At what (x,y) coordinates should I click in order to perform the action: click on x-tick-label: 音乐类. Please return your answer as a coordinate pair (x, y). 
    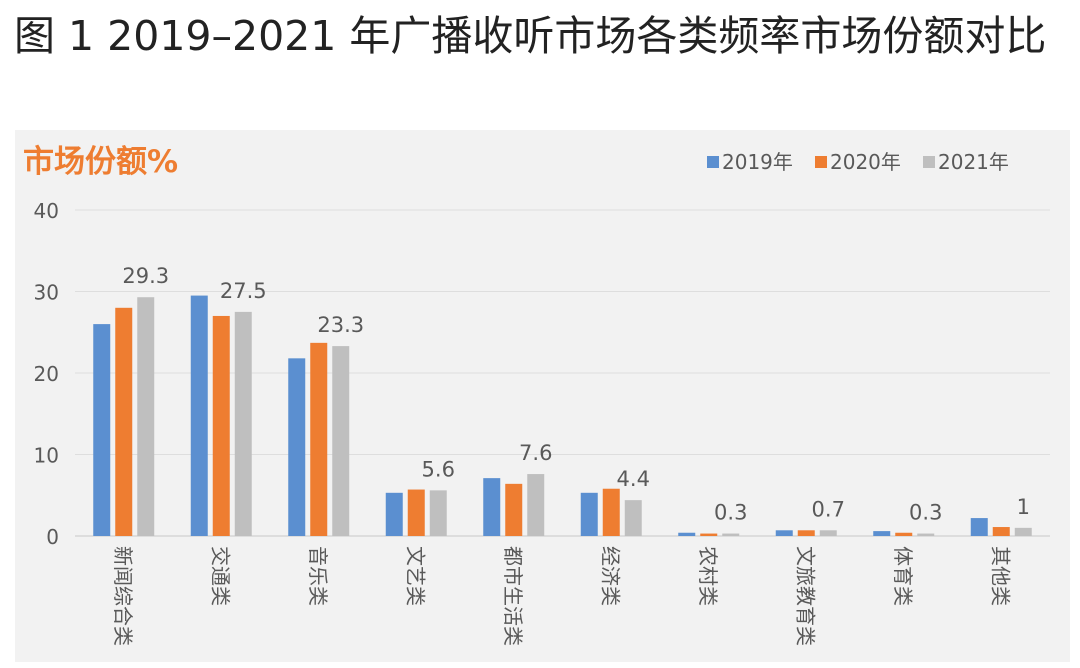
    Looking at the image, I should click on (318, 576).